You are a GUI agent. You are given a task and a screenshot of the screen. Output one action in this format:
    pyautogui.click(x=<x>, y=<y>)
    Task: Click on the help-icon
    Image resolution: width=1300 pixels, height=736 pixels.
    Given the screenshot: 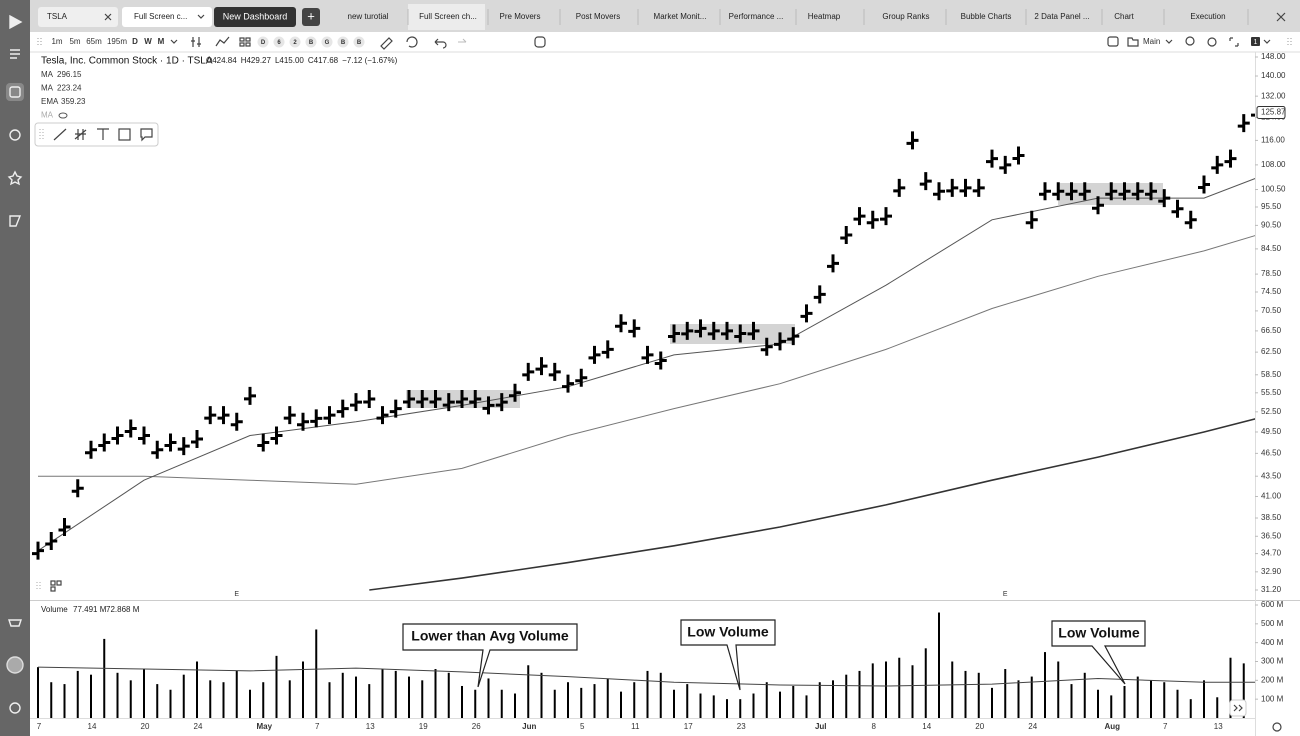 What is the action you would take?
    pyautogui.click(x=15, y=708)
    